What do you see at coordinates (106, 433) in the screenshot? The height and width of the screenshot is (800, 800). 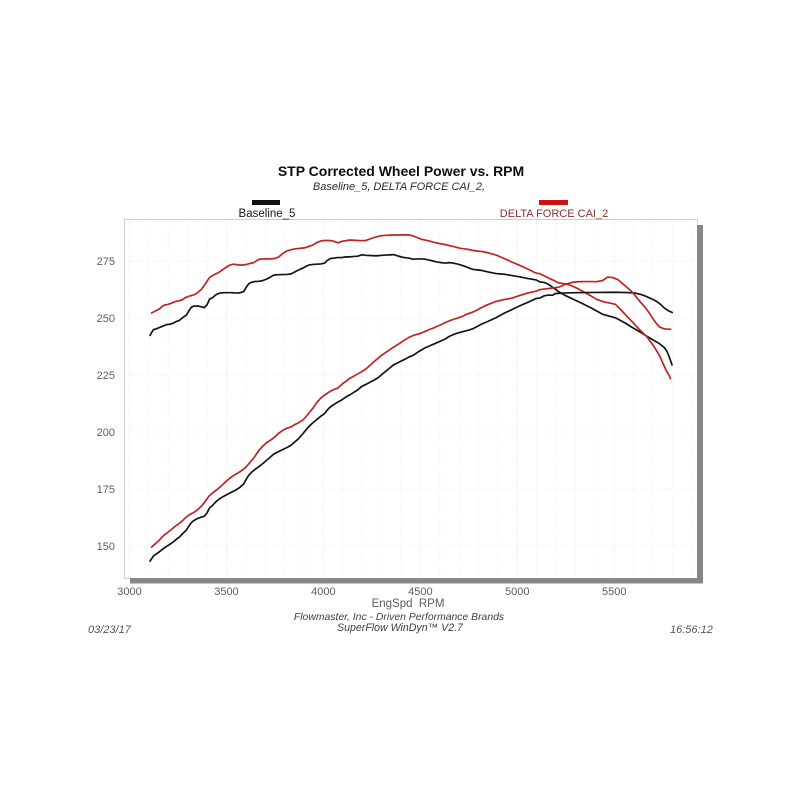 I see `svg-text: 200` at bounding box center [106, 433].